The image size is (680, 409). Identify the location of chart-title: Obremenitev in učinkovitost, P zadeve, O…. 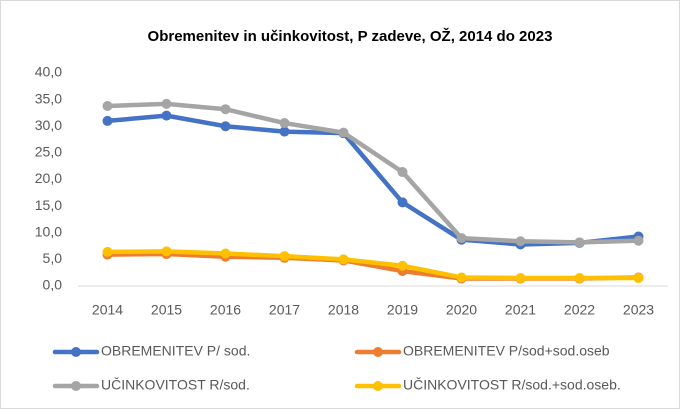
(350, 36).